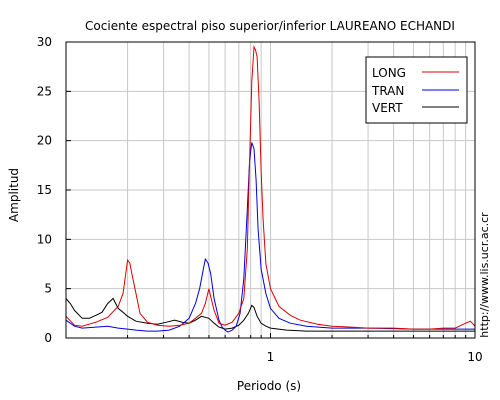 The image size is (500, 400). Describe the element at coordinates (48, 289) in the screenshot. I see `y-tick-label: 5` at that location.